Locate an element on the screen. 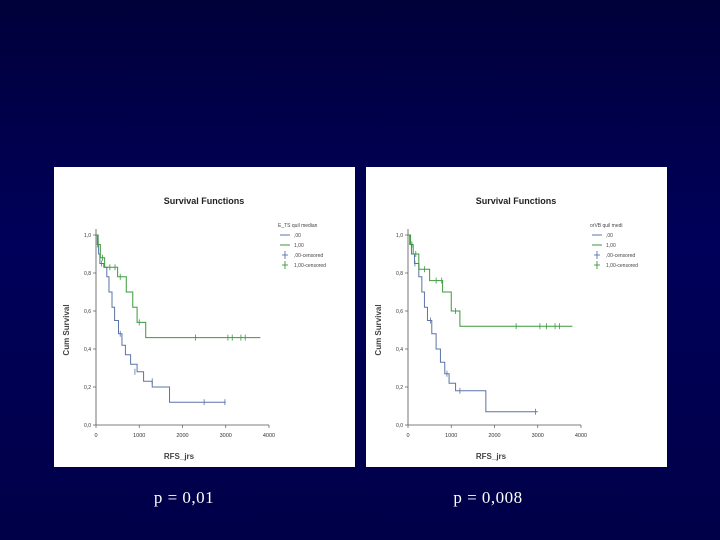 The width and height of the screenshot is (720, 540). p-value-left: p = 0,01 is located at coordinates (184, 497).